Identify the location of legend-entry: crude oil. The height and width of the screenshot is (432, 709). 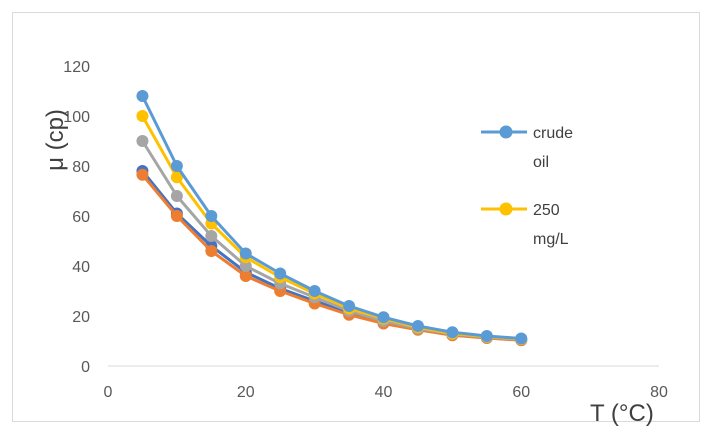
(527, 148).